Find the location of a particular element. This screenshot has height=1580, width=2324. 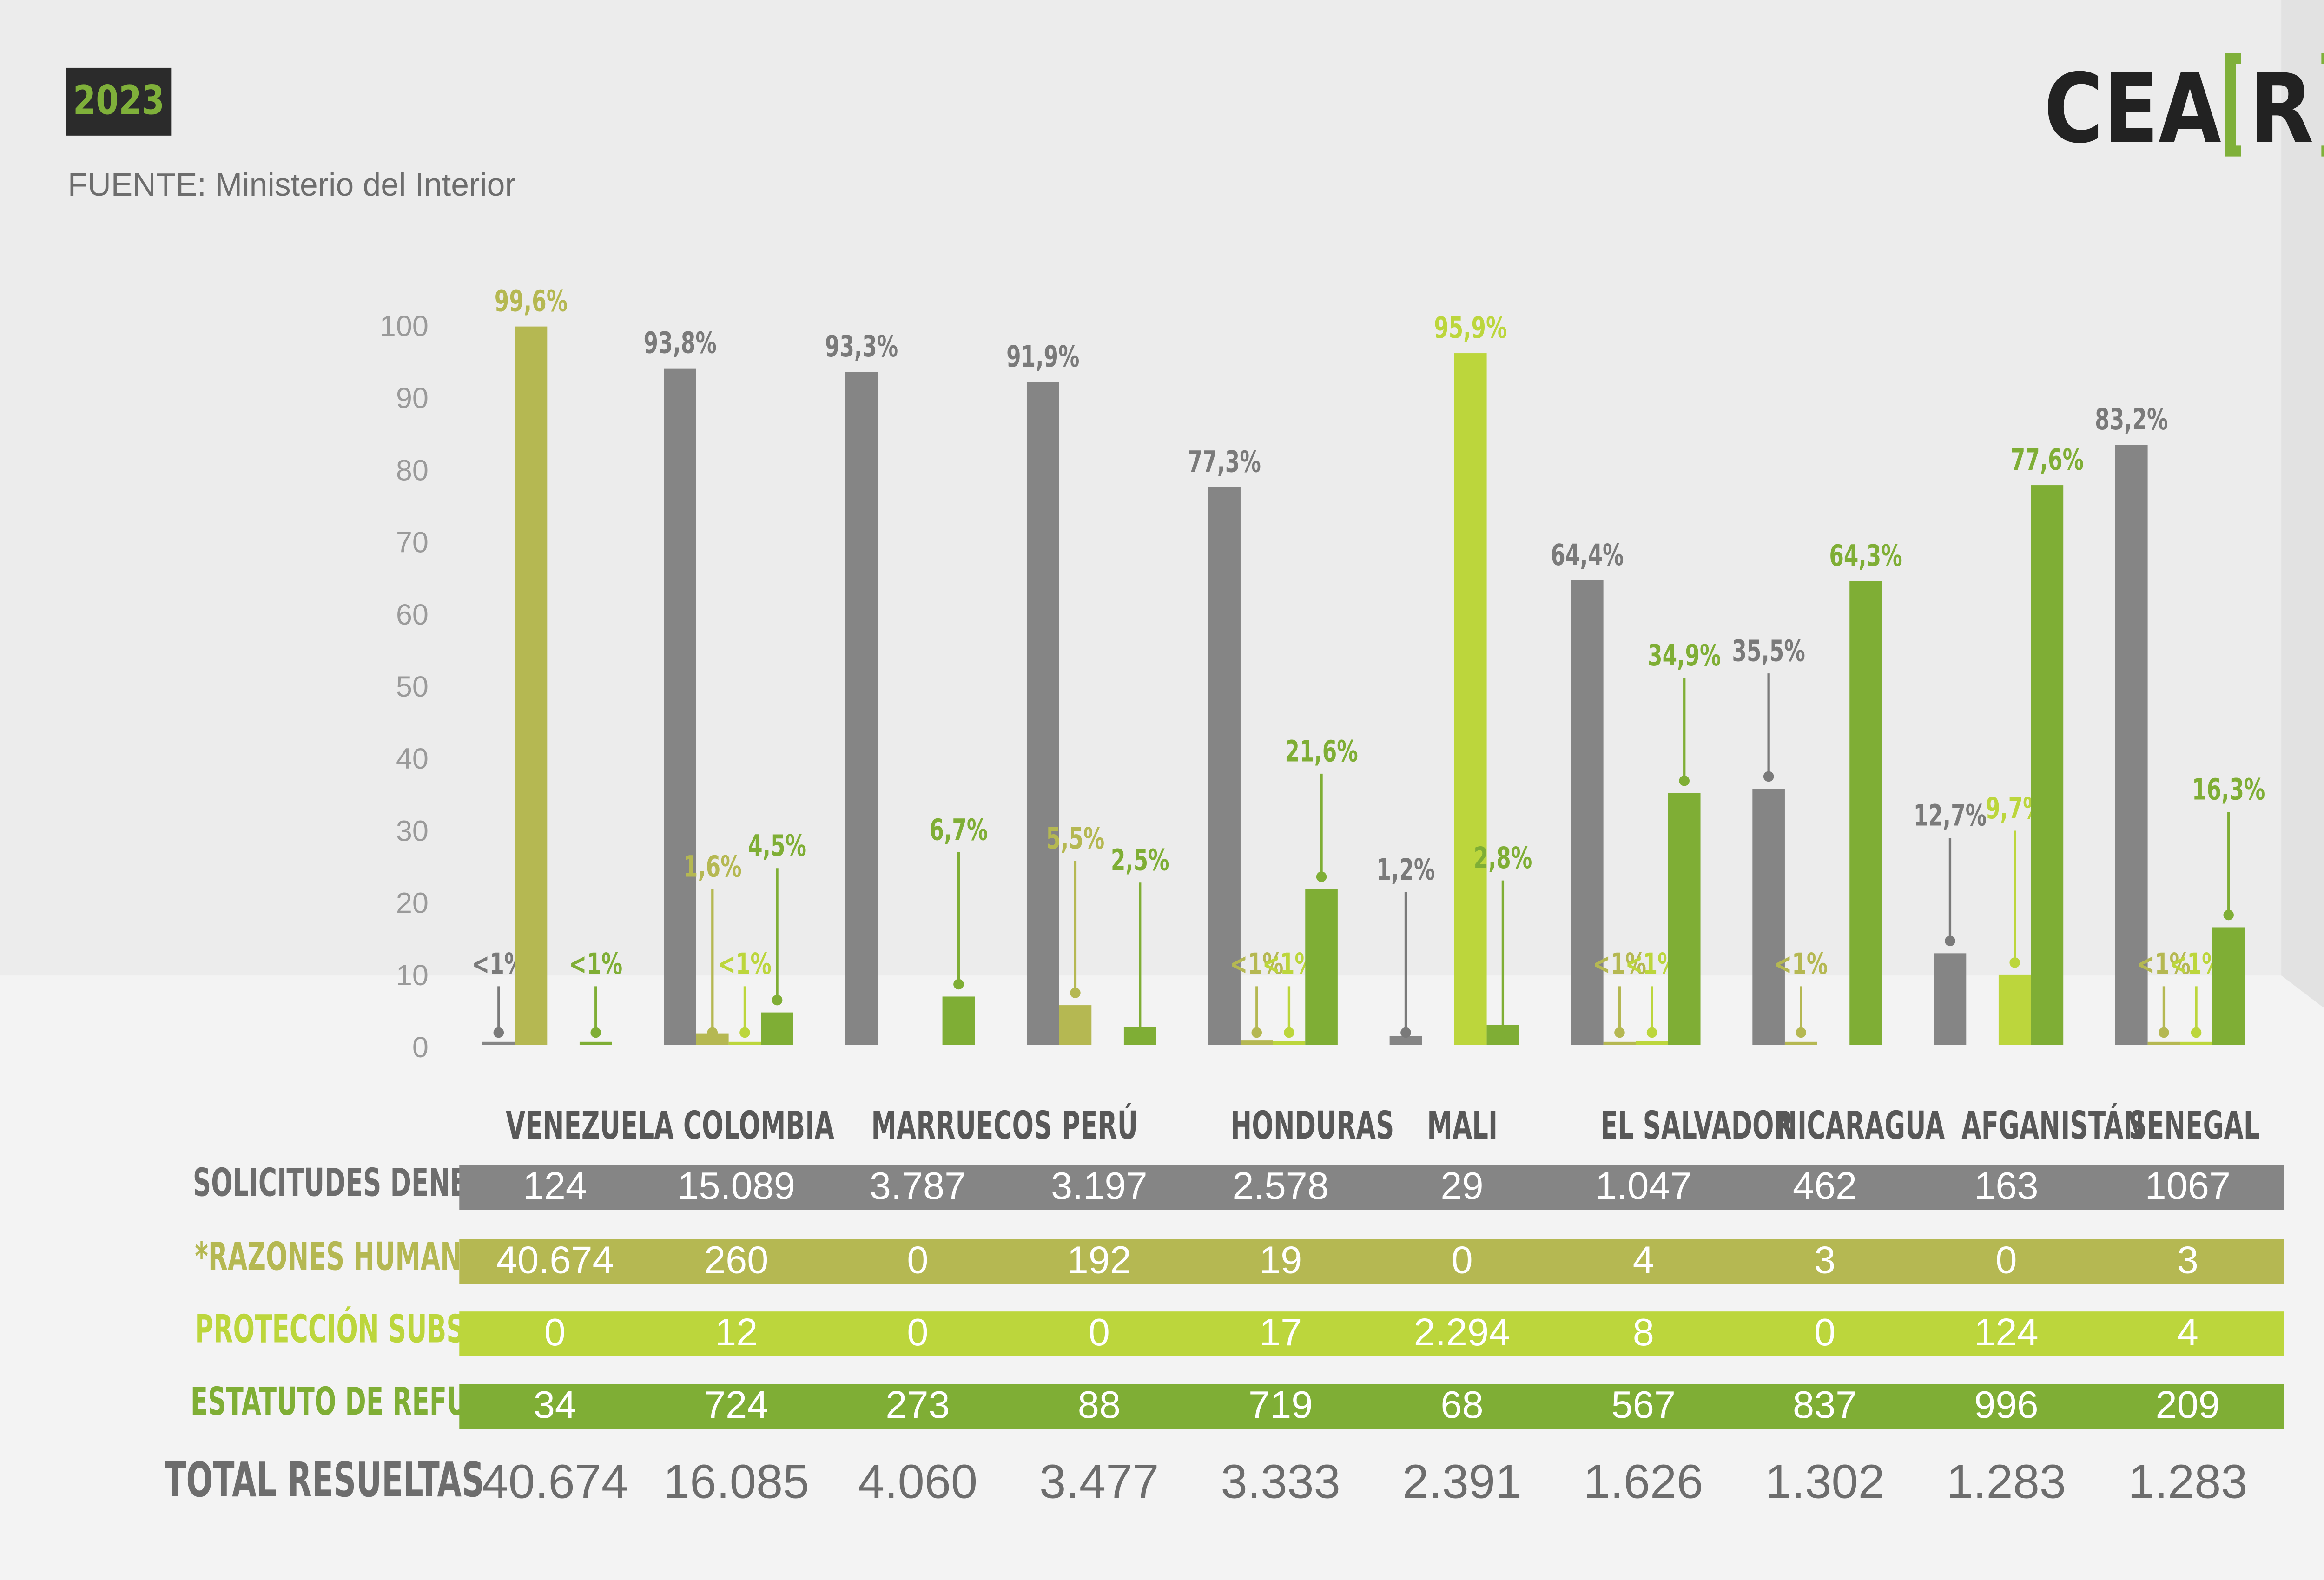

table-cell: 124 is located at coordinates (2006, 1333).